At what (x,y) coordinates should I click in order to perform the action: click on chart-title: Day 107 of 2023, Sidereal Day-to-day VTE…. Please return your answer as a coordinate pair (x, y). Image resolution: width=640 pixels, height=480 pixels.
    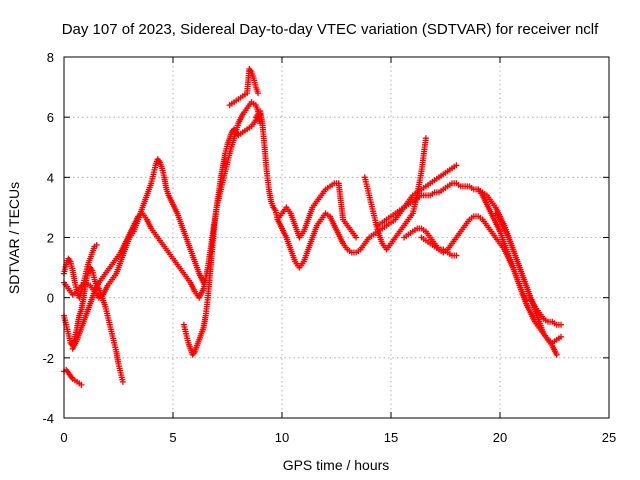
    Looking at the image, I should click on (330, 29).